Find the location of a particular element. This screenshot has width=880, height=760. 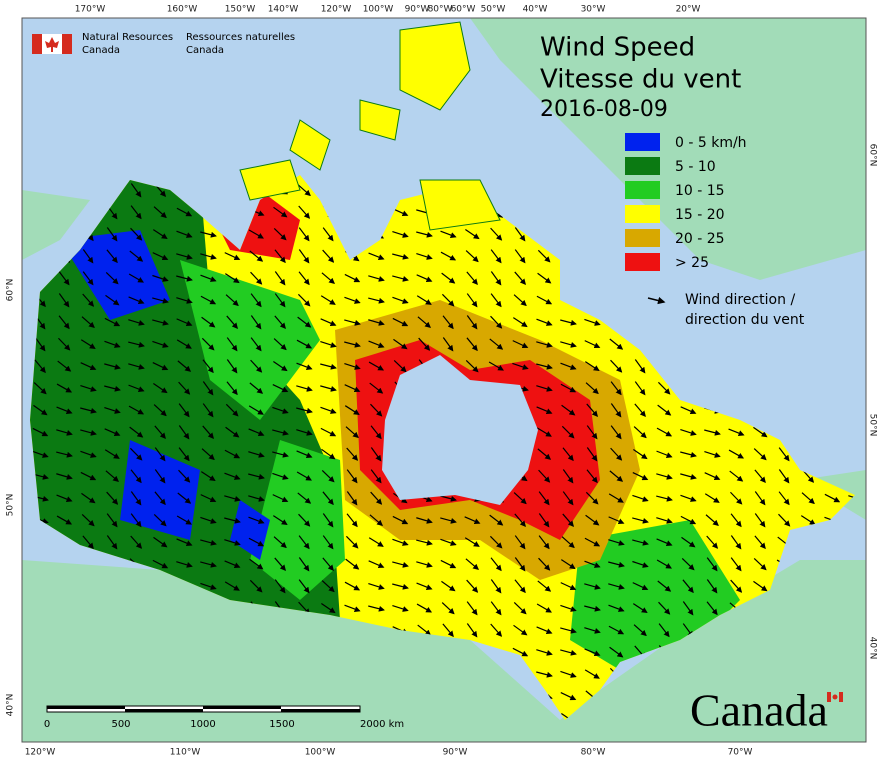

legend-label: > 25 is located at coordinates (692, 263).